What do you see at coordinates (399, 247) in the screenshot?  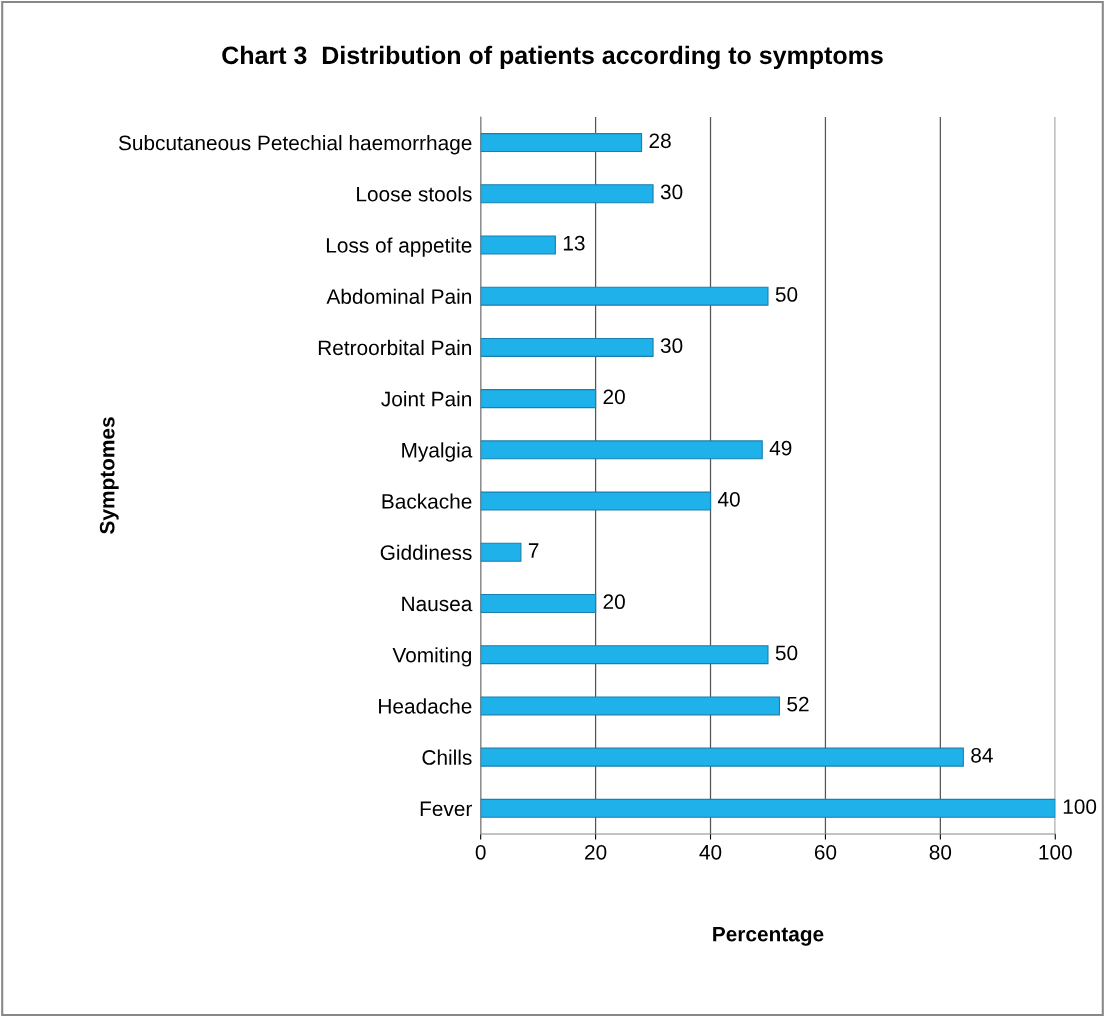 I see `y-tick-label: Loss of appetite` at bounding box center [399, 247].